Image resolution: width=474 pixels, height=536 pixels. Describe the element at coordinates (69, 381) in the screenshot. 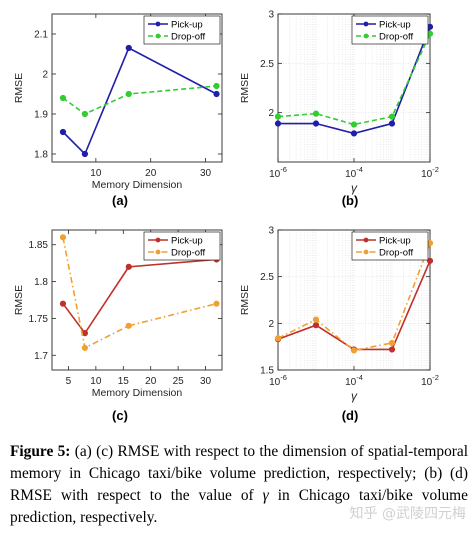

I see `x-tick-label: 5` at that location.